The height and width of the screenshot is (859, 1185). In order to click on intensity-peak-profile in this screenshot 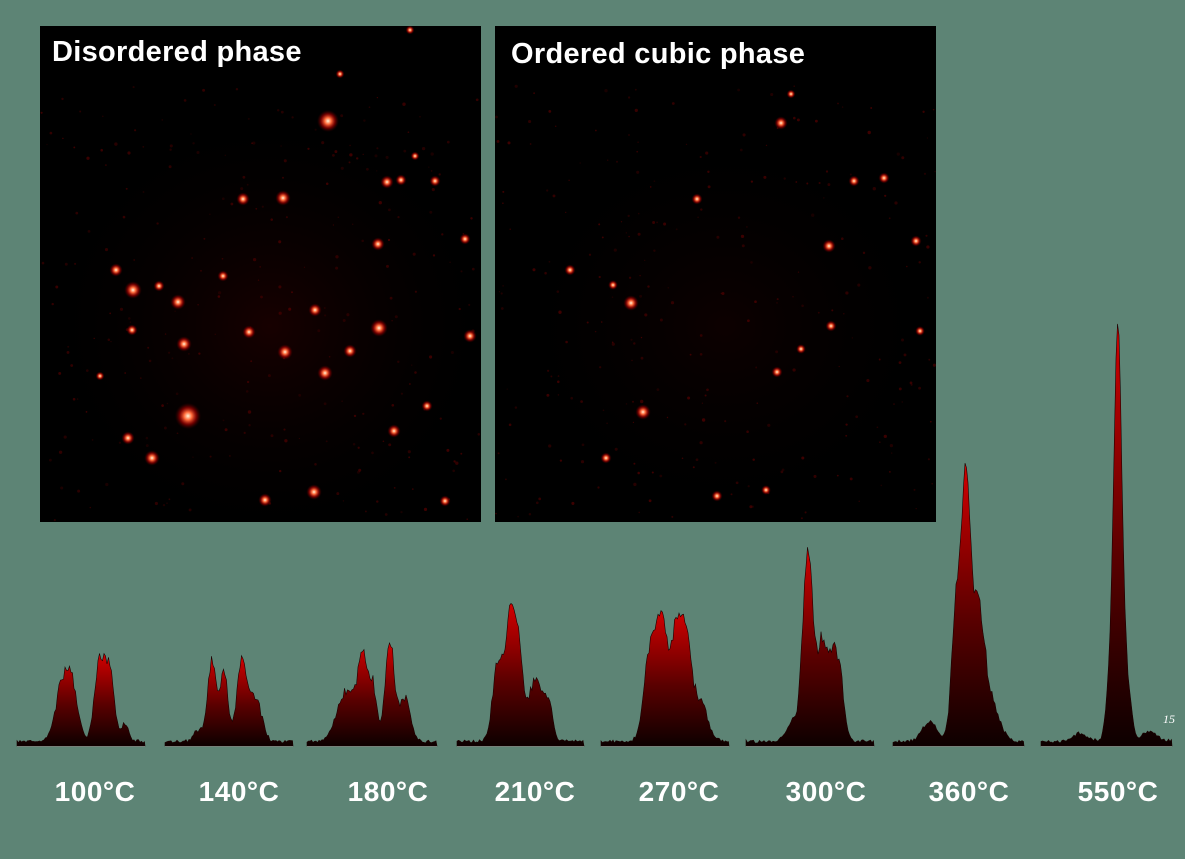, I will do `click(229, 700)`.